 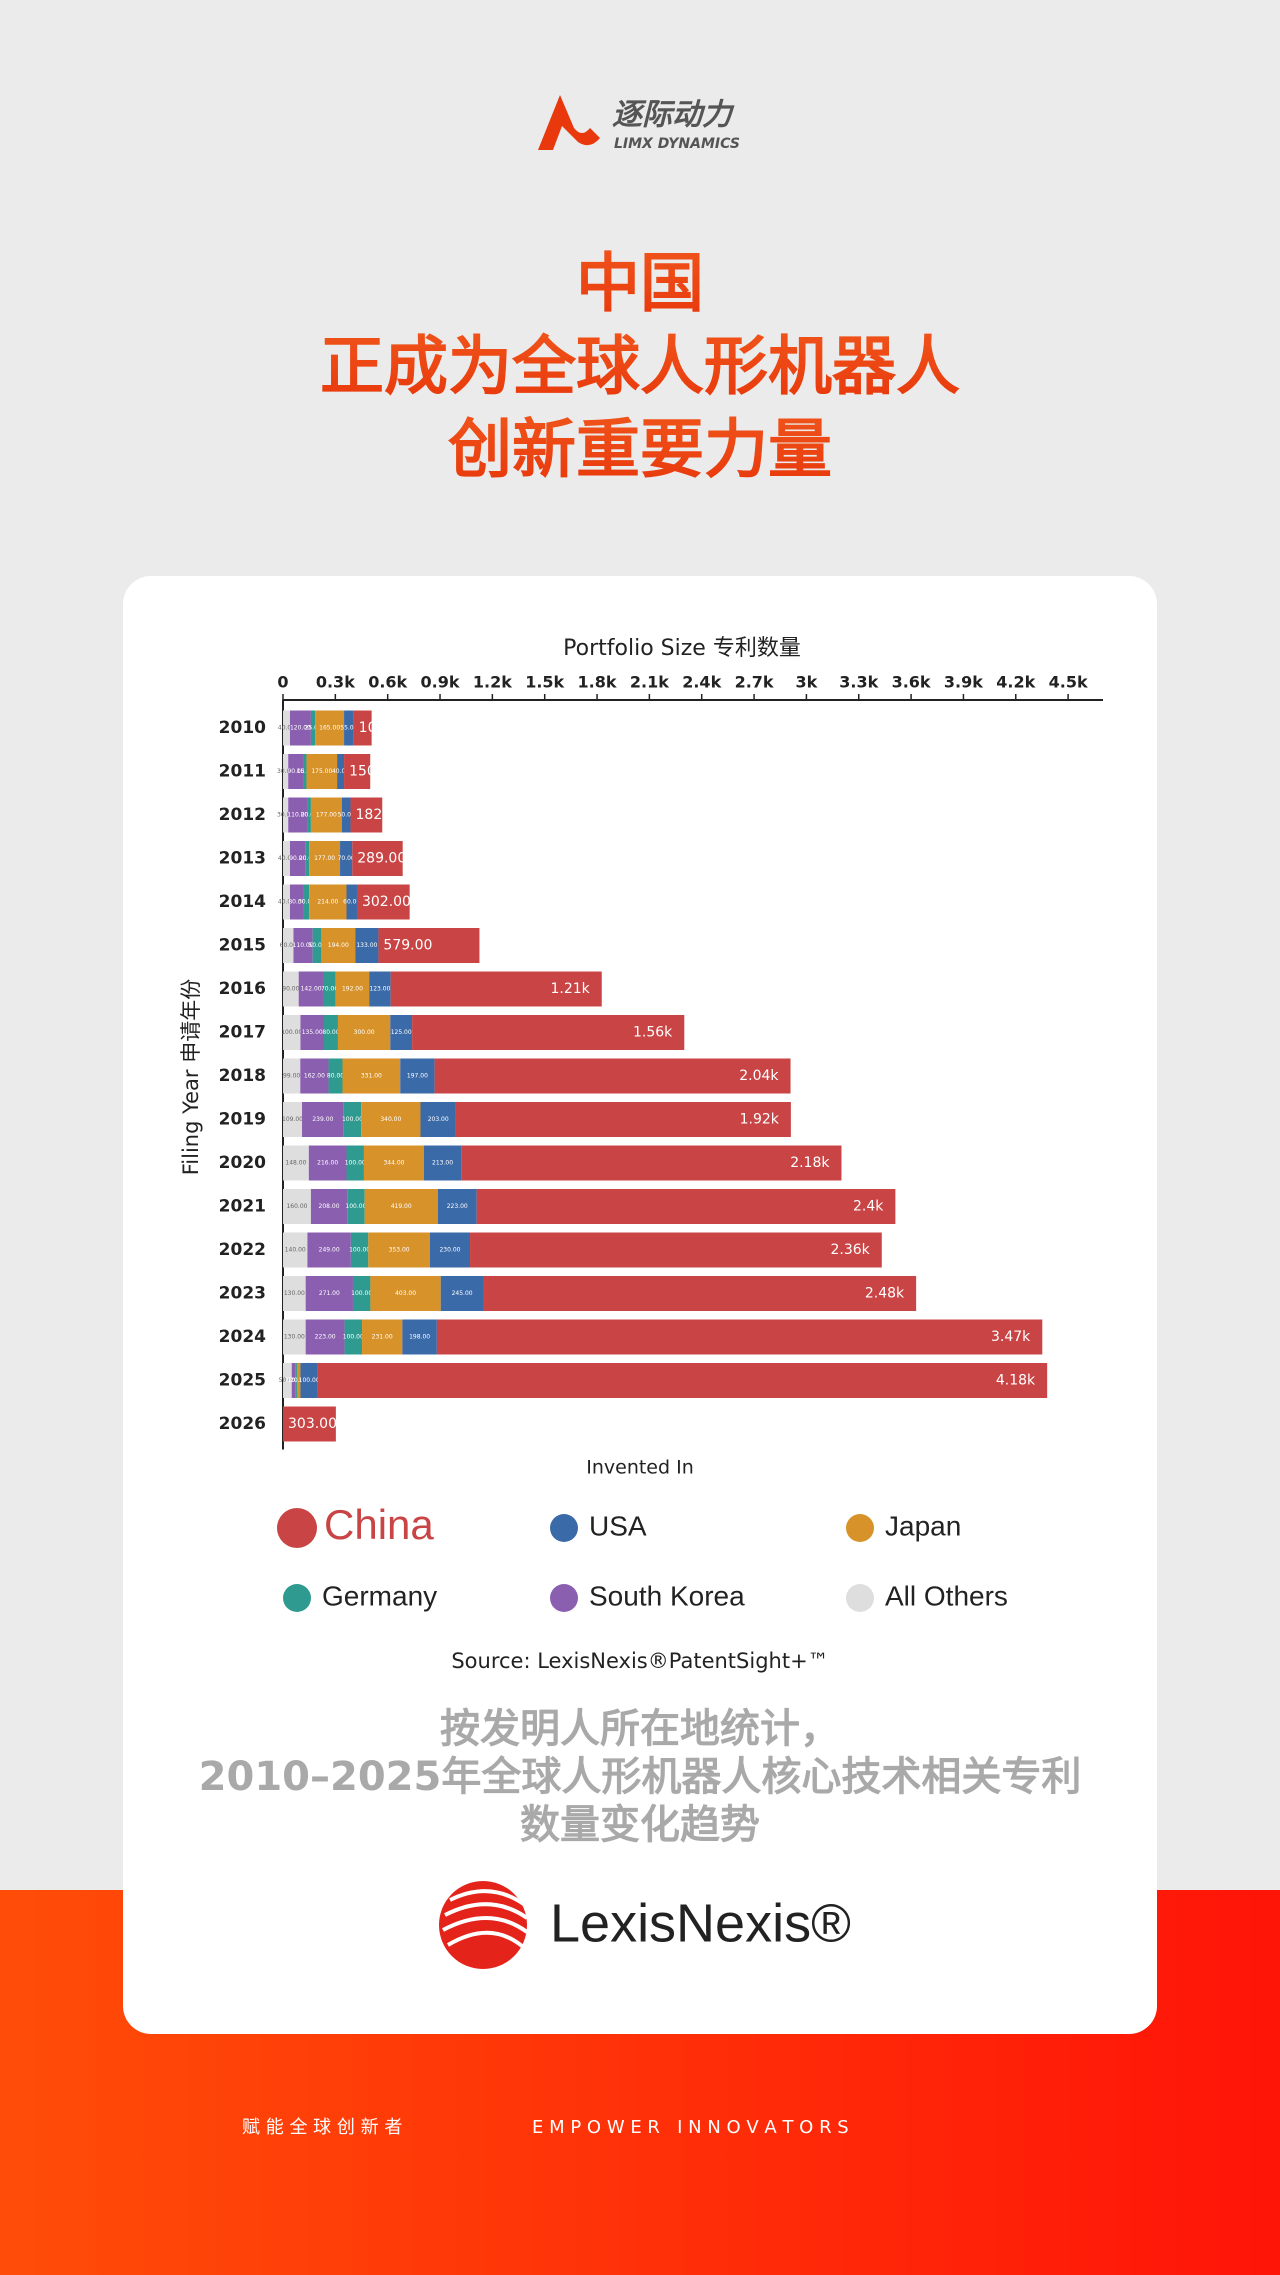 I want to click on value-label: 182.00, so click(x=380, y=815).